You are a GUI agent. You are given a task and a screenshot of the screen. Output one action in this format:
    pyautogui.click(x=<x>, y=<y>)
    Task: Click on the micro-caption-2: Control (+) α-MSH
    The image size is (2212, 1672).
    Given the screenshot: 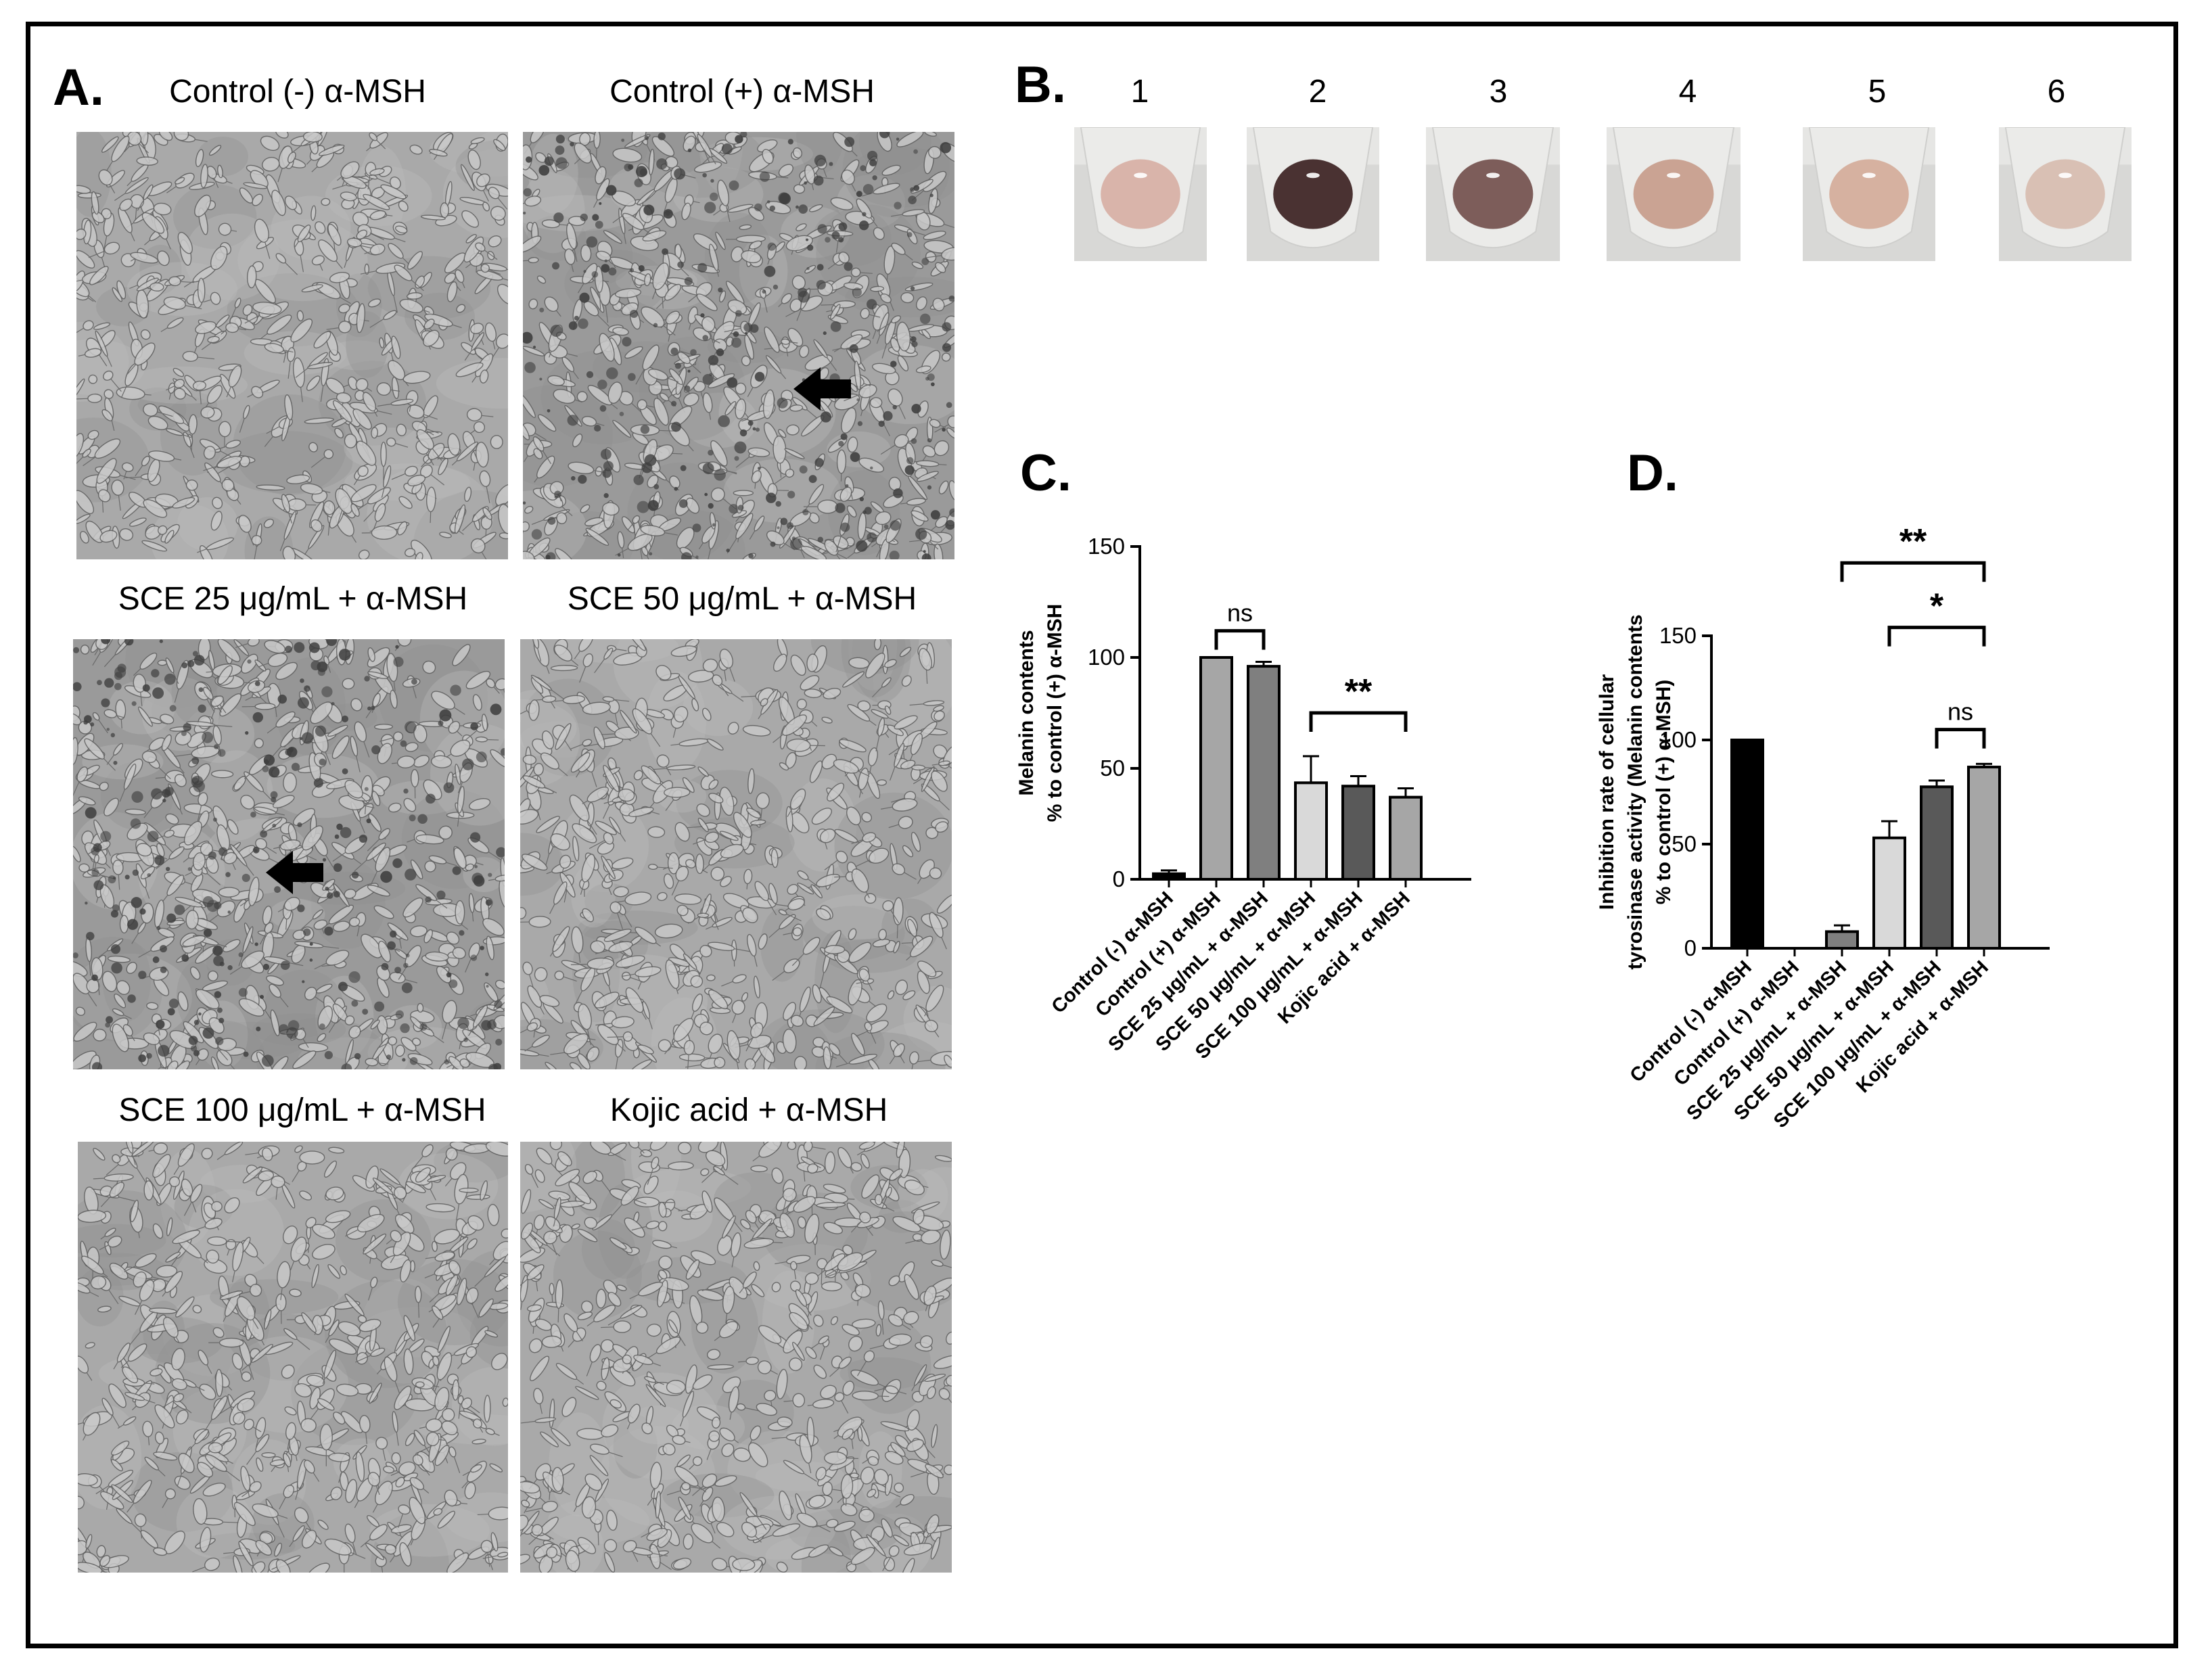 What is the action you would take?
    pyautogui.click(x=742, y=92)
    